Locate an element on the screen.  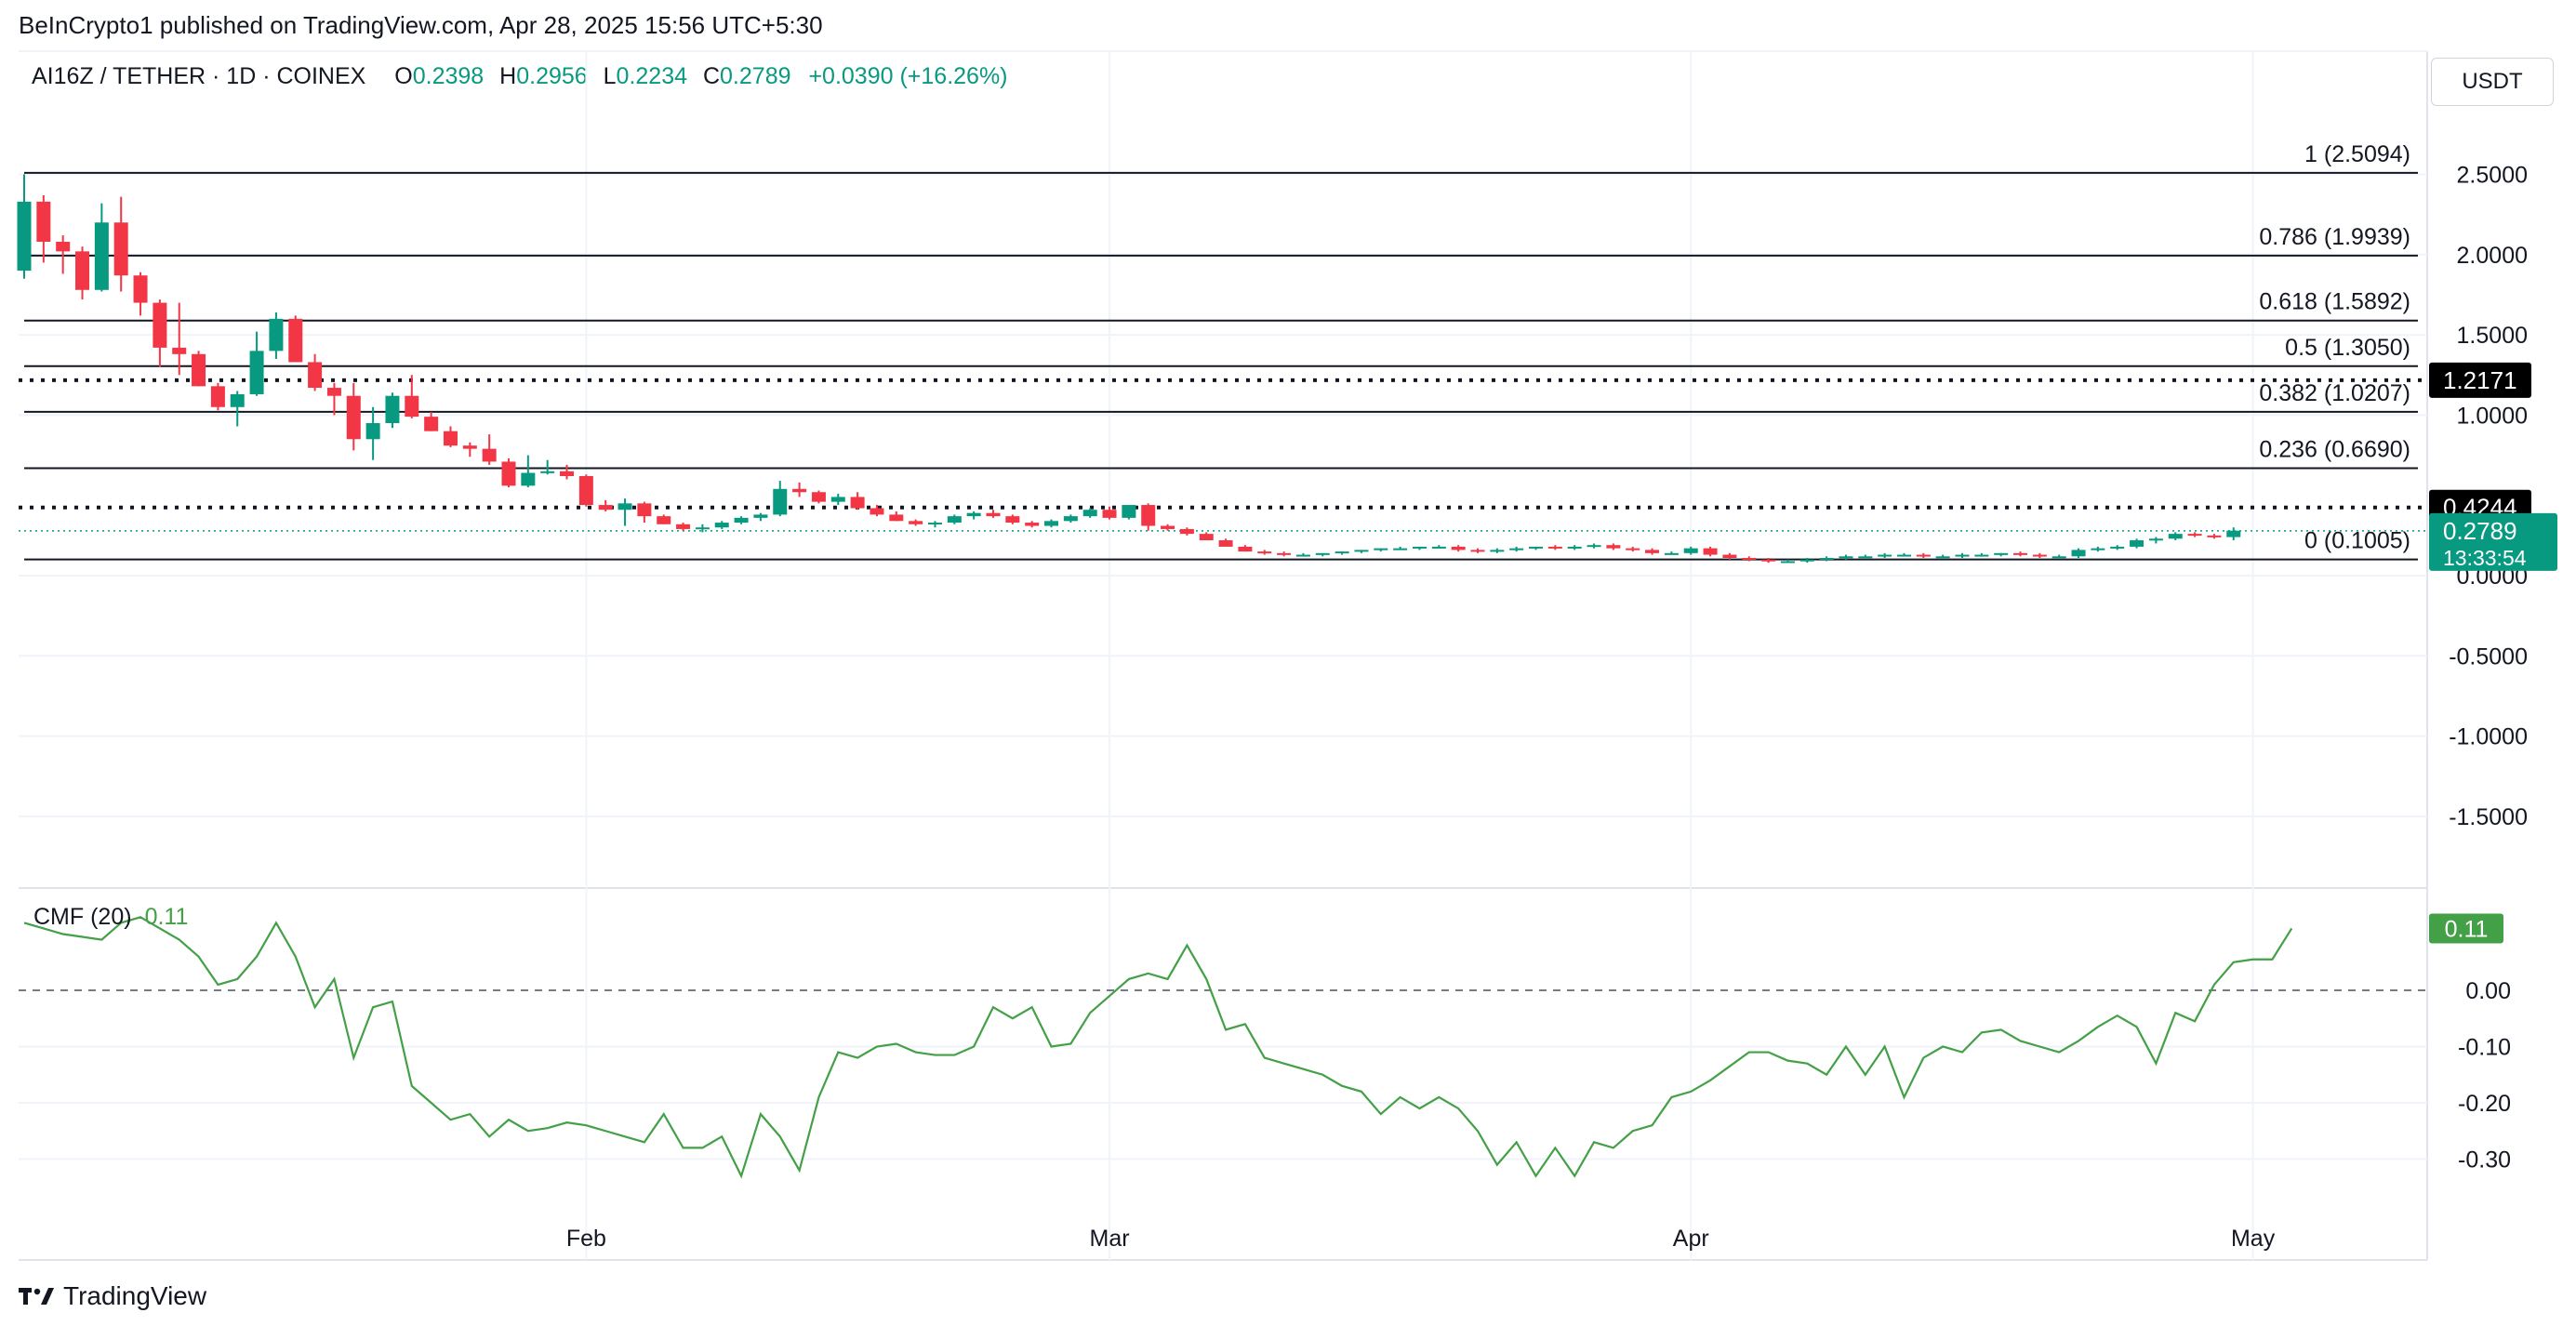
cmf-title: CMF (20) is located at coordinates (82, 917).